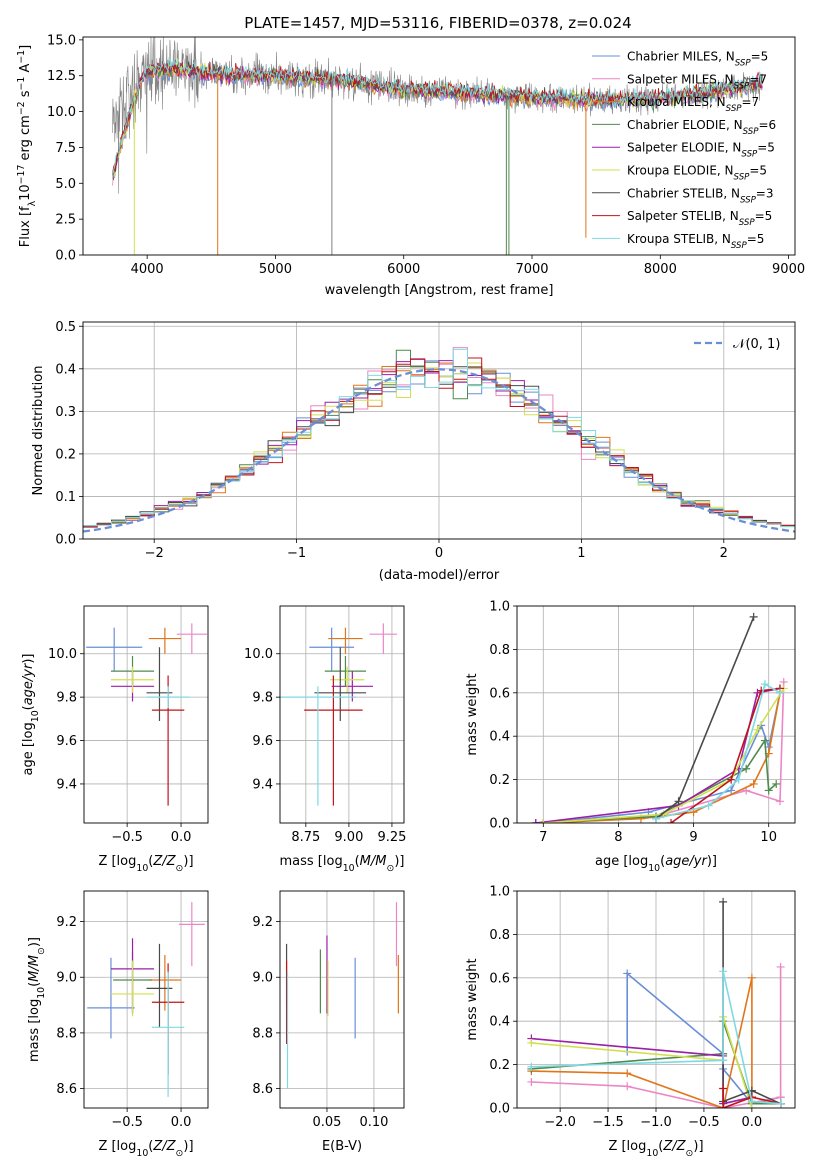 This screenshot has height=1170, width=819. What do you see at coordinates (66, 1089) in the screenshot?
I see `y-tick-label: 8.6` at bounding box center [66, 1089].